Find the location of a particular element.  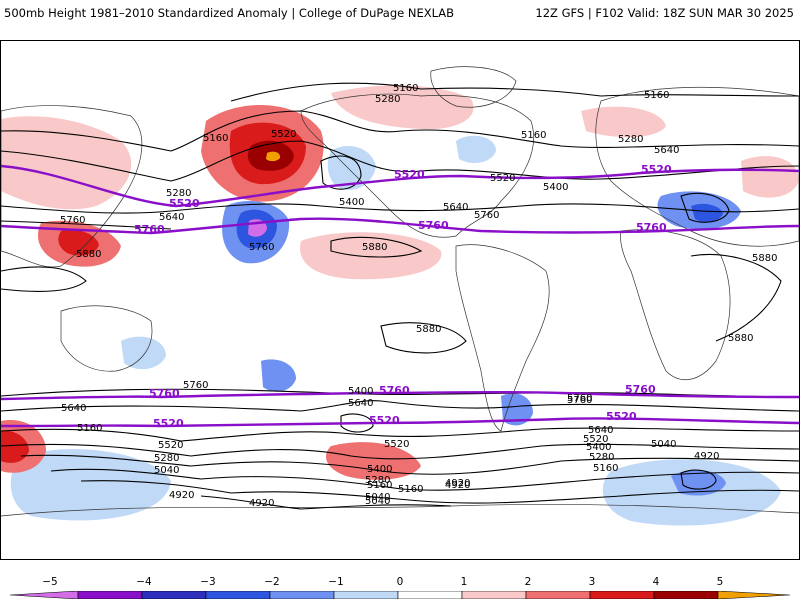

colorbar-tick: 4 is located at coordinates (656, 582).